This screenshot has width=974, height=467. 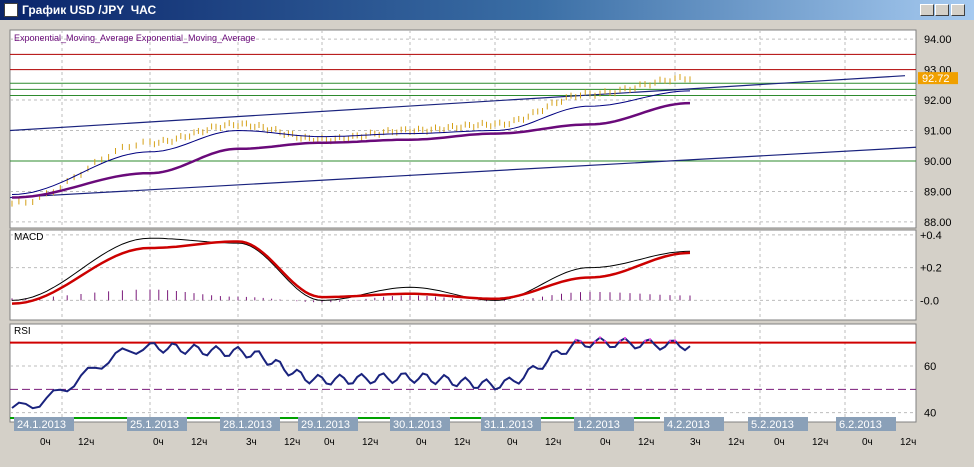 I want to click on y-tick-label: 92.00, so click(x=938, y=101).